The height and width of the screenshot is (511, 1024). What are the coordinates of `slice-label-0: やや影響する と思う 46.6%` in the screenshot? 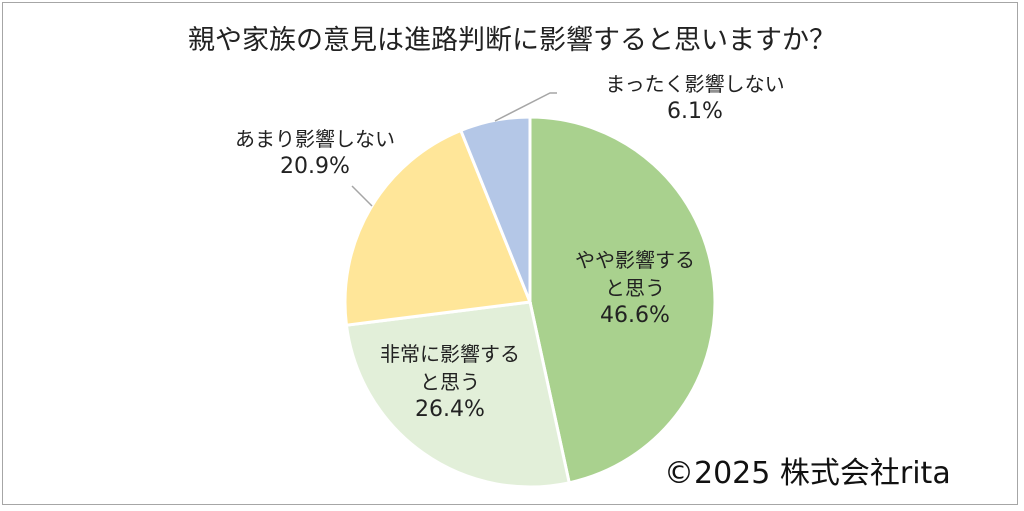 It's located at (635, 288).